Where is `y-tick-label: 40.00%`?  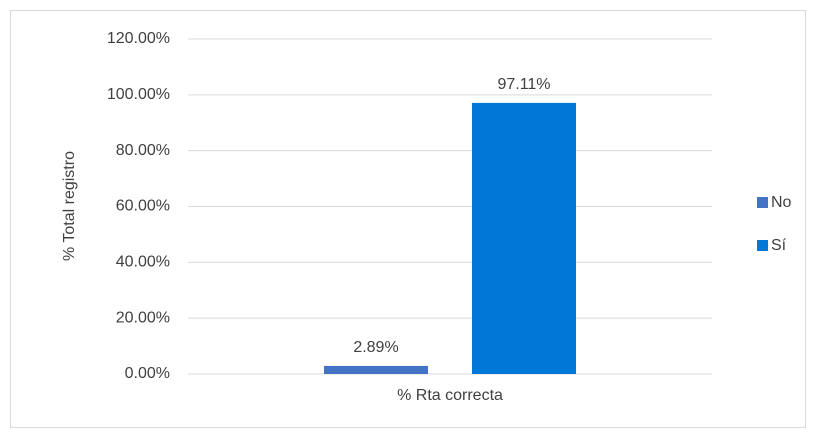
y-tick-label: 40.00% is located at coordinates (143, 262).